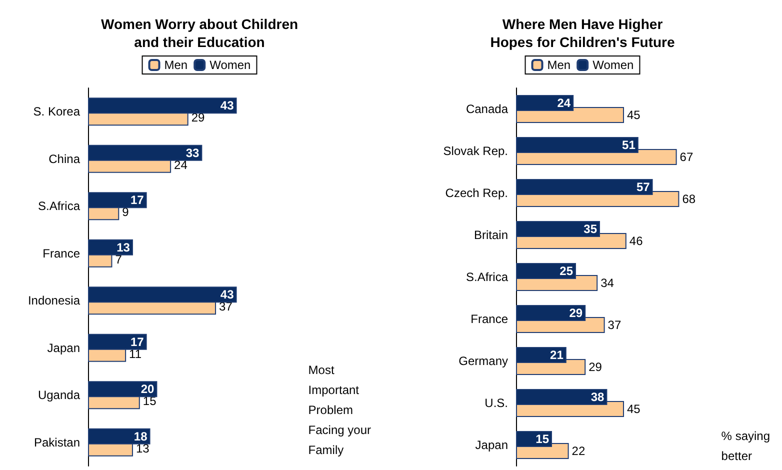 The height and width of the screenshot is (470, 782). What do you see at coordinates (199, 33) in the screenshot?
I see `chart-title: Women Worry about Children and their Education` at bounding box center [199, 33].